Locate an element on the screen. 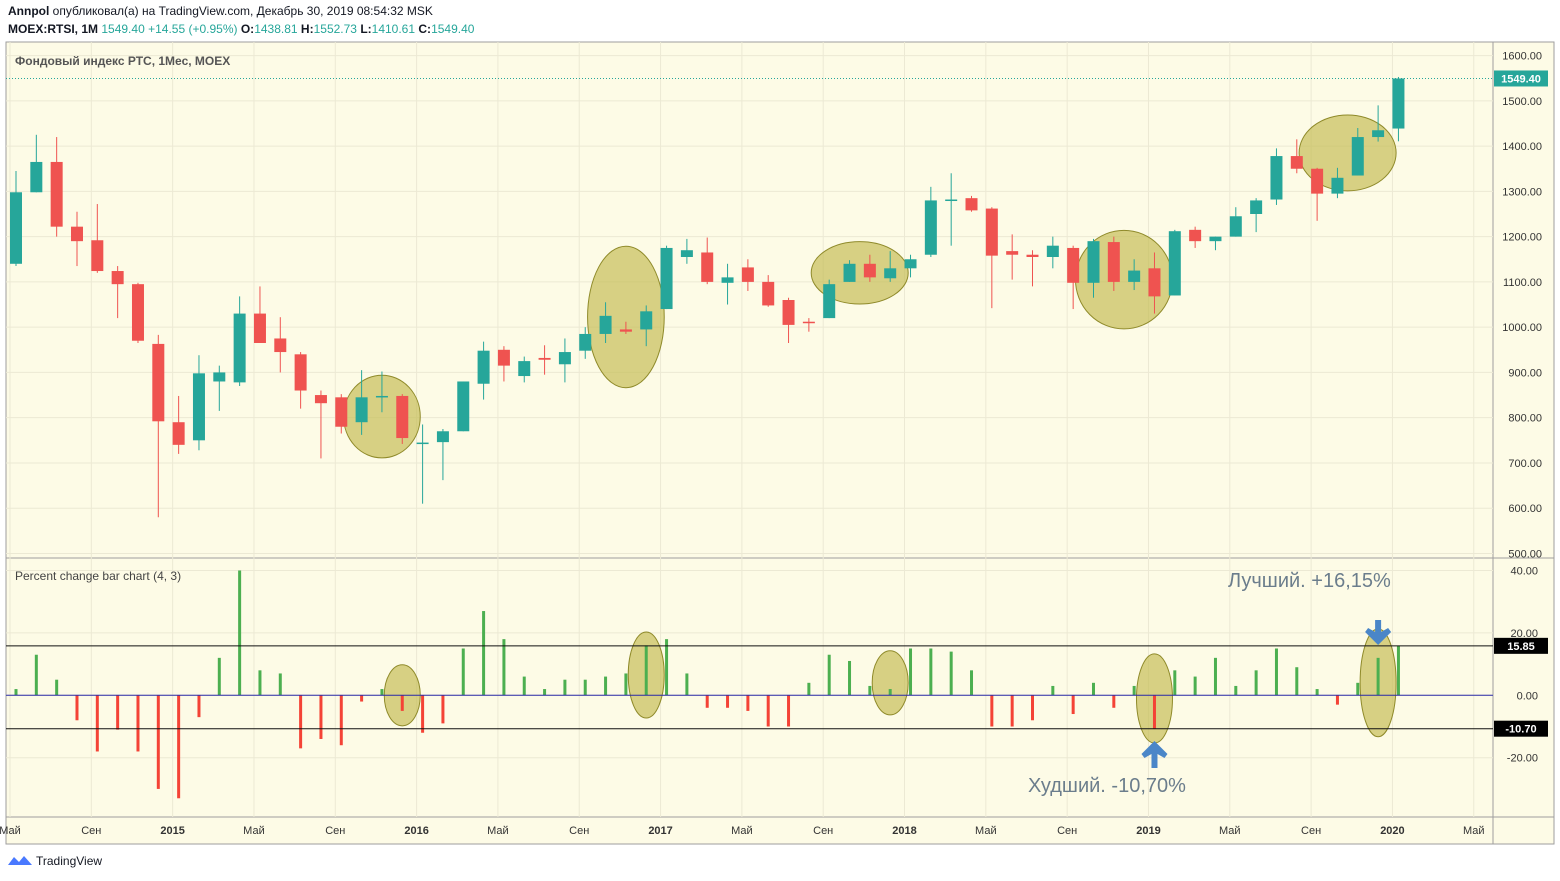 The height and width of the screenshot is (881, 1560). author-name: Annpol is located at coordinates (29, 11).